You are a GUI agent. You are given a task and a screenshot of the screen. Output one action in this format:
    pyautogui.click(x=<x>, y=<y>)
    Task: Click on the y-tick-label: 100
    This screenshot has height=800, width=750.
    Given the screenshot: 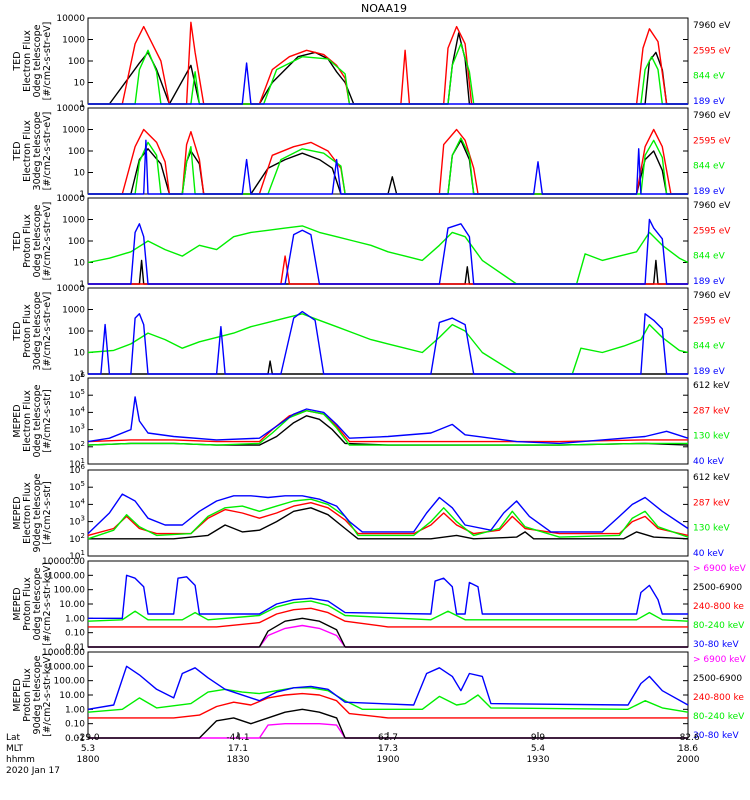 What is the action you would take?
    pyautogui.click(x=76, y=62)
    